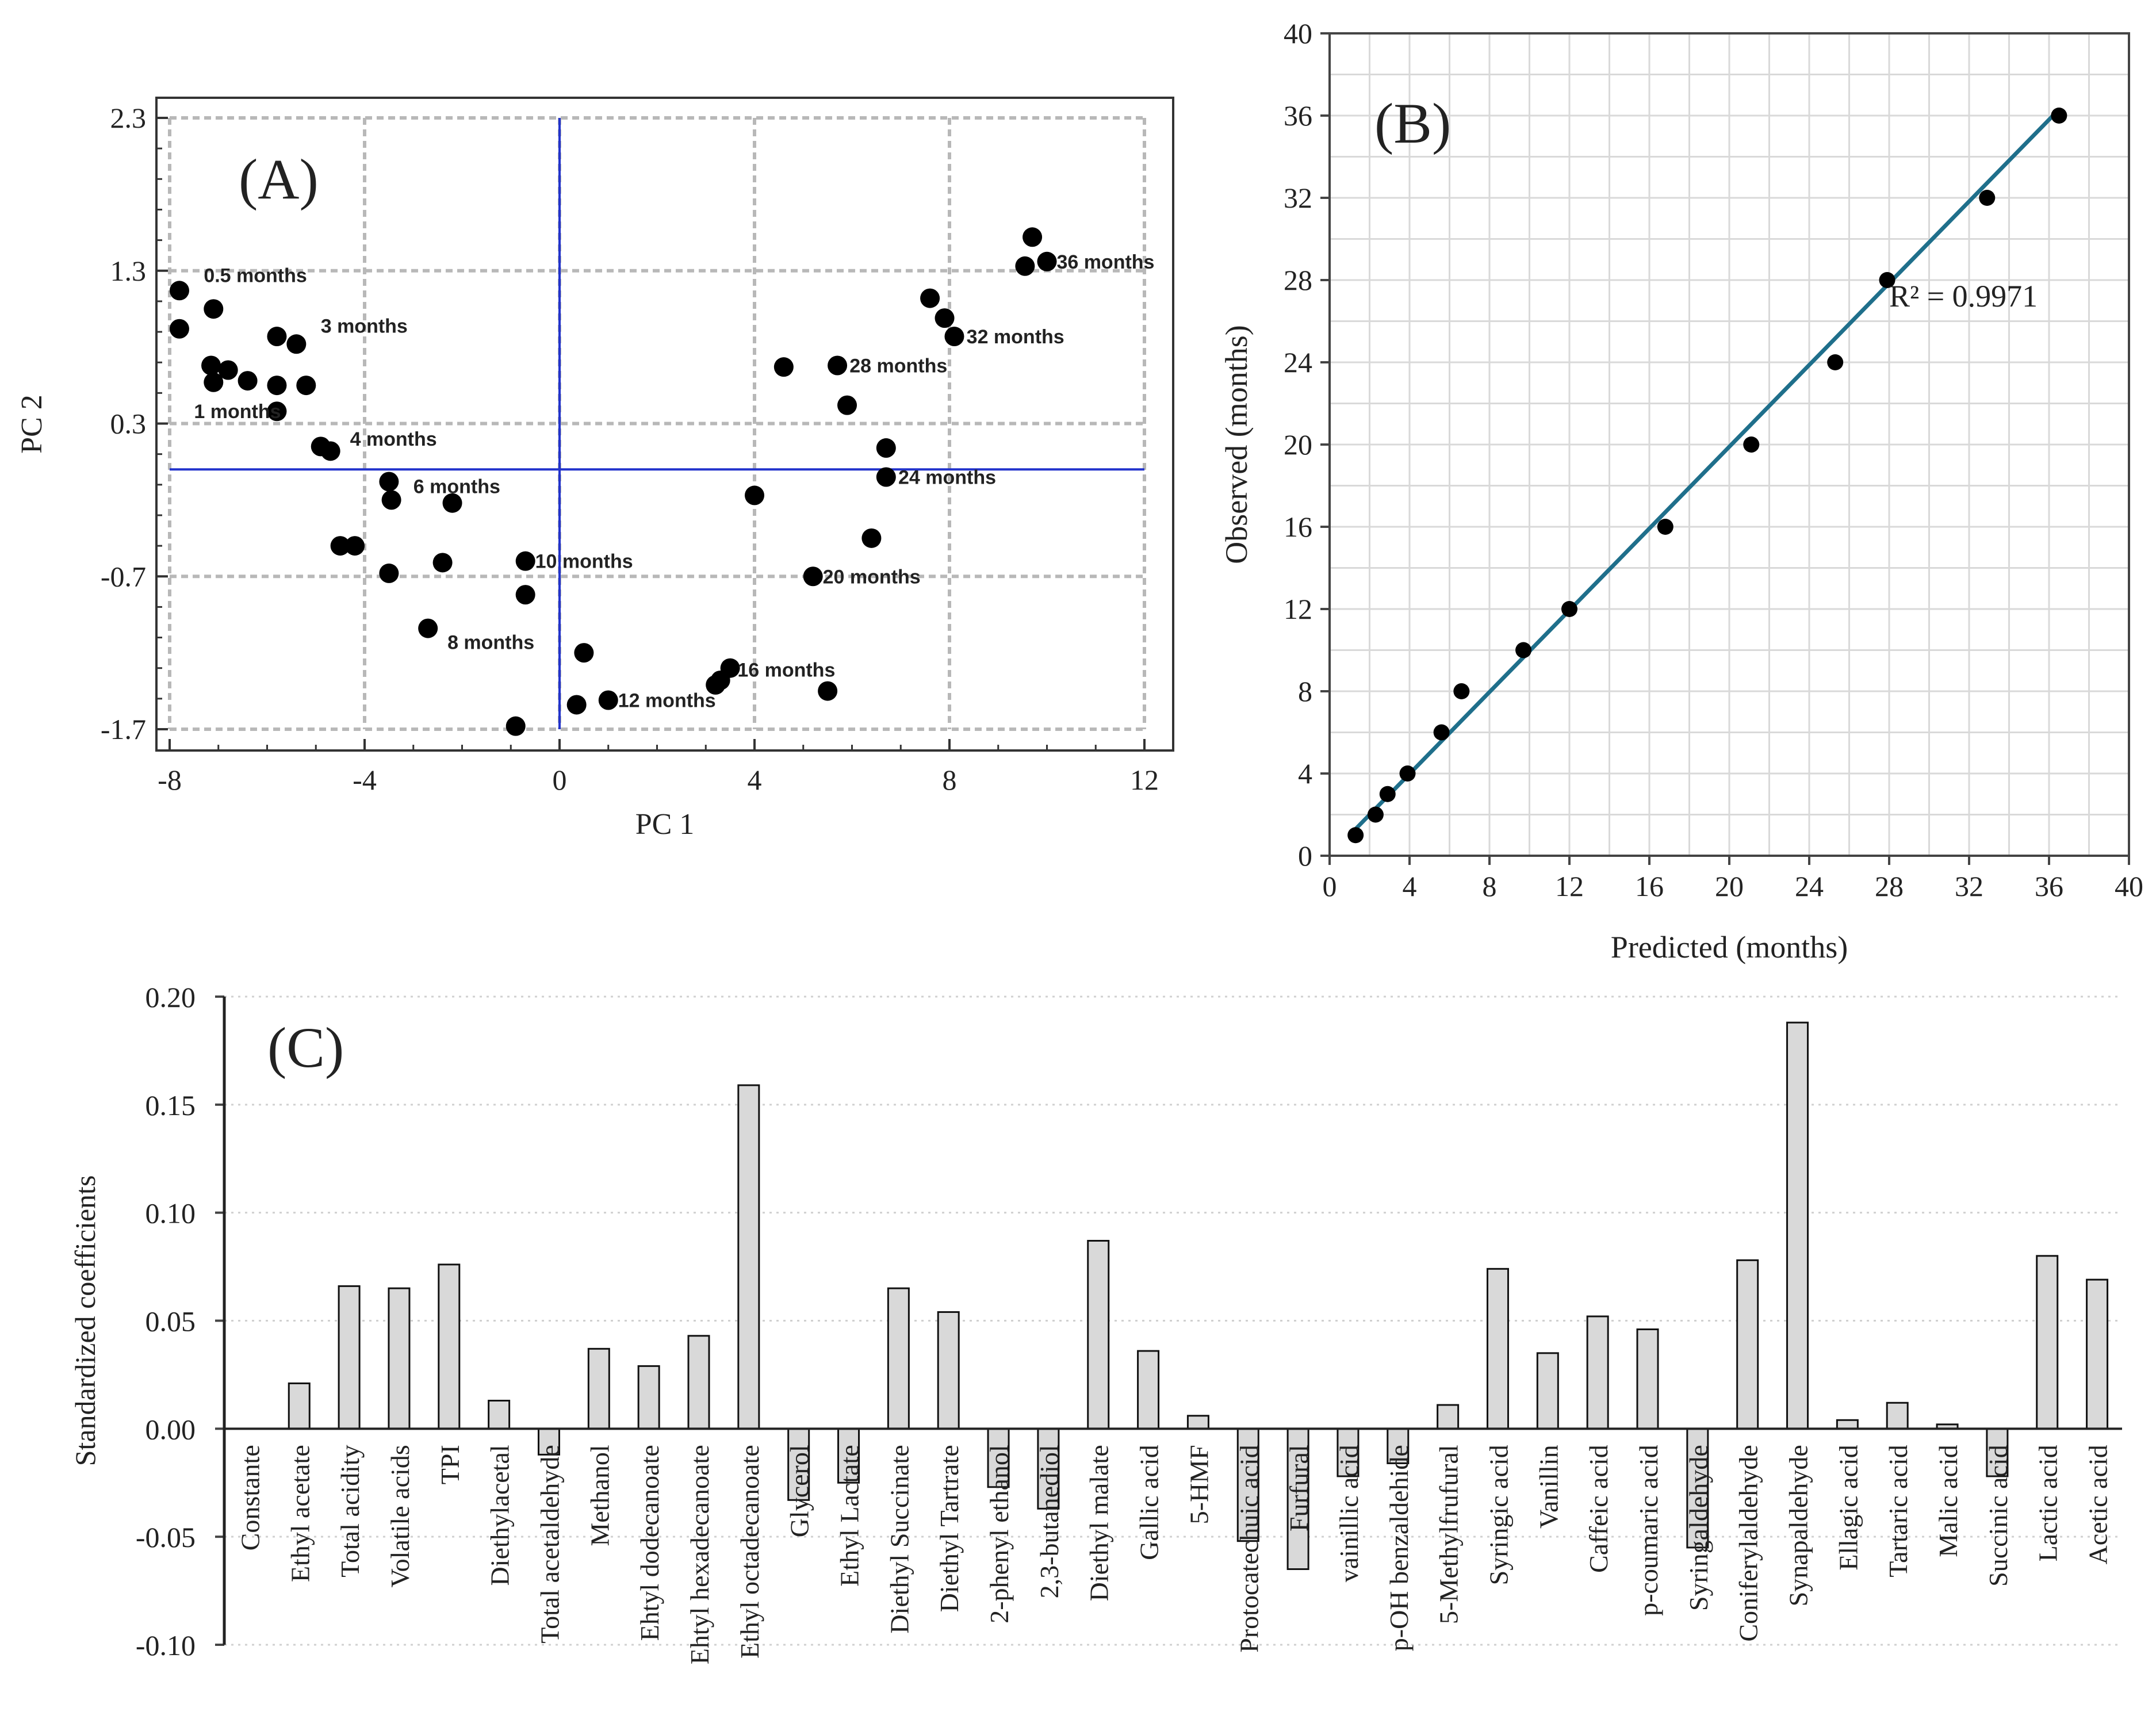 This screenshot has width=2156, height=1727. I want to click on point-annotation: 20 months, so click(872, 577).